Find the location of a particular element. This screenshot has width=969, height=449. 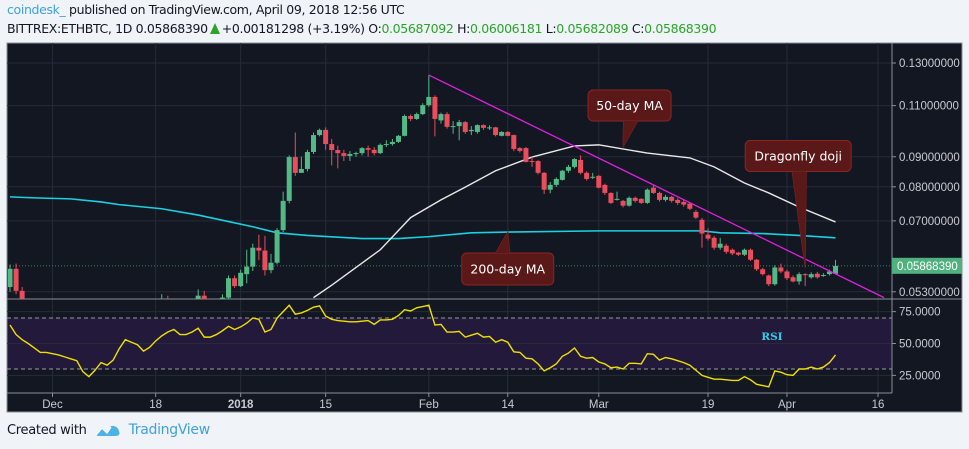

date-tick-label: 2018 is located at coordinates (241, 405).